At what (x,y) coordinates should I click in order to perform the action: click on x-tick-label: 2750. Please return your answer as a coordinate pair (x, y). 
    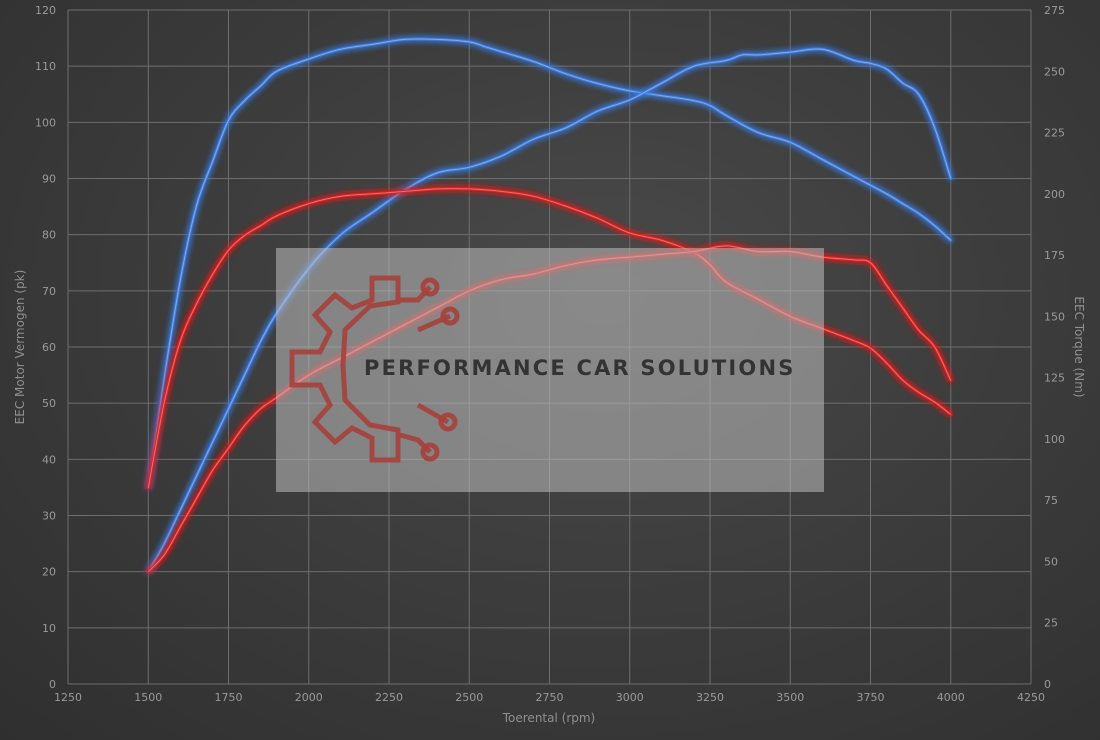
    Looking at the image, I should click on (550, 697).